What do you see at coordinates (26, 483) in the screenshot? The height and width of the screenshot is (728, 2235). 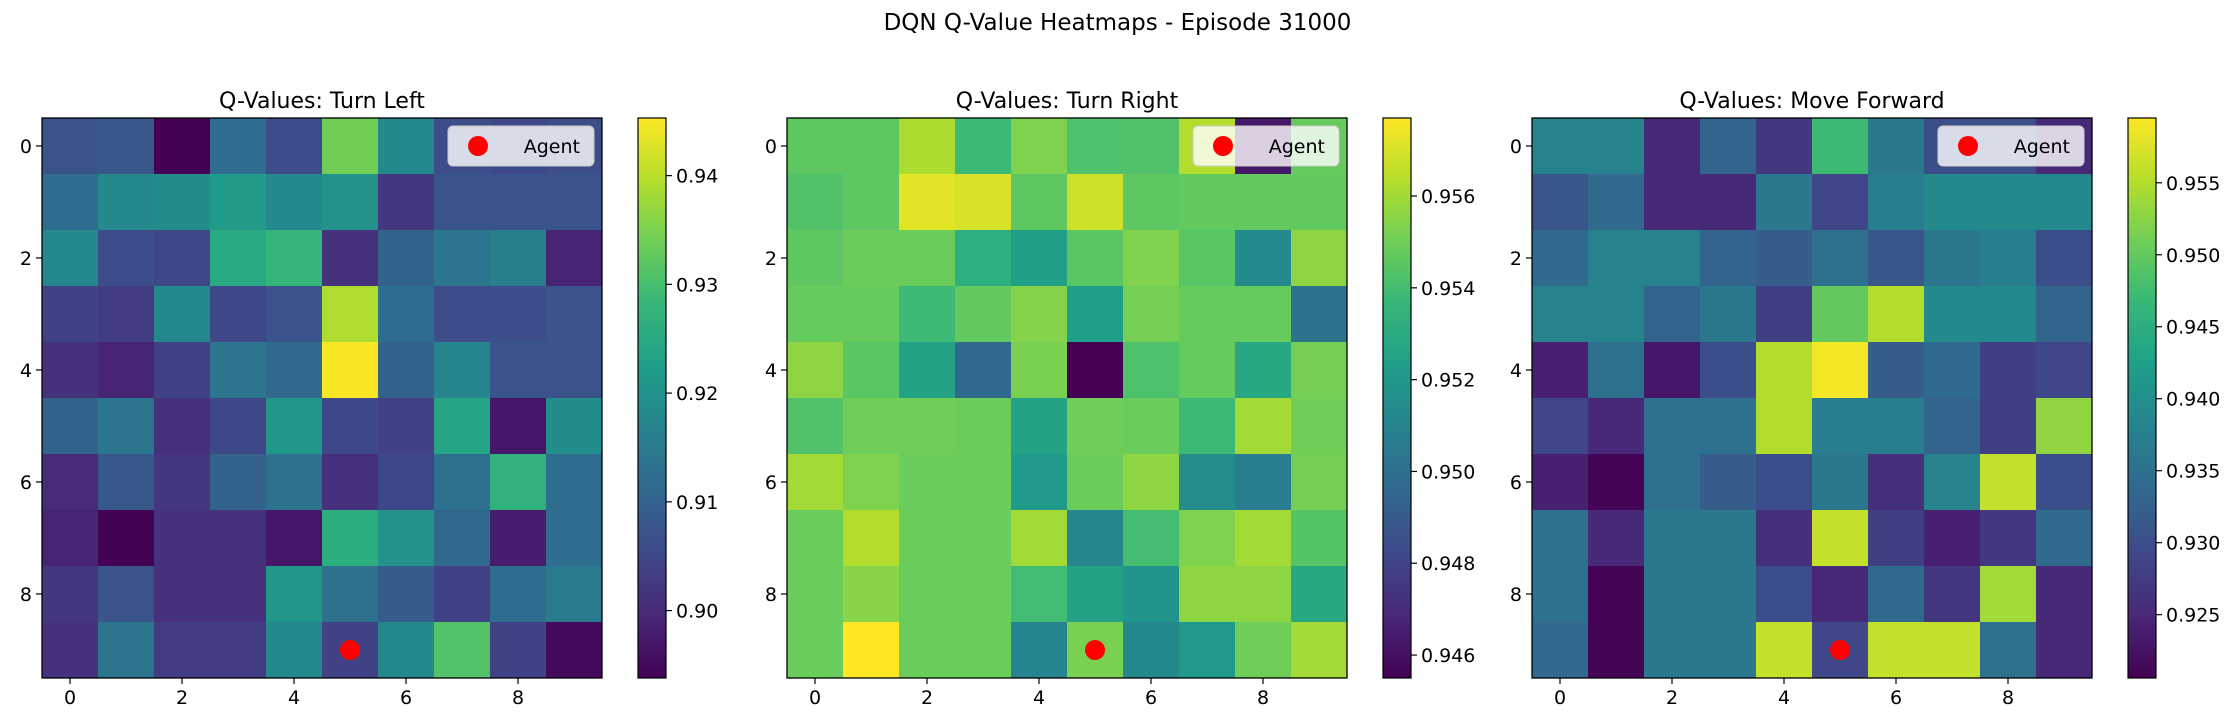 I see `y-tick-label: 6` at bounding box center [26, 483].